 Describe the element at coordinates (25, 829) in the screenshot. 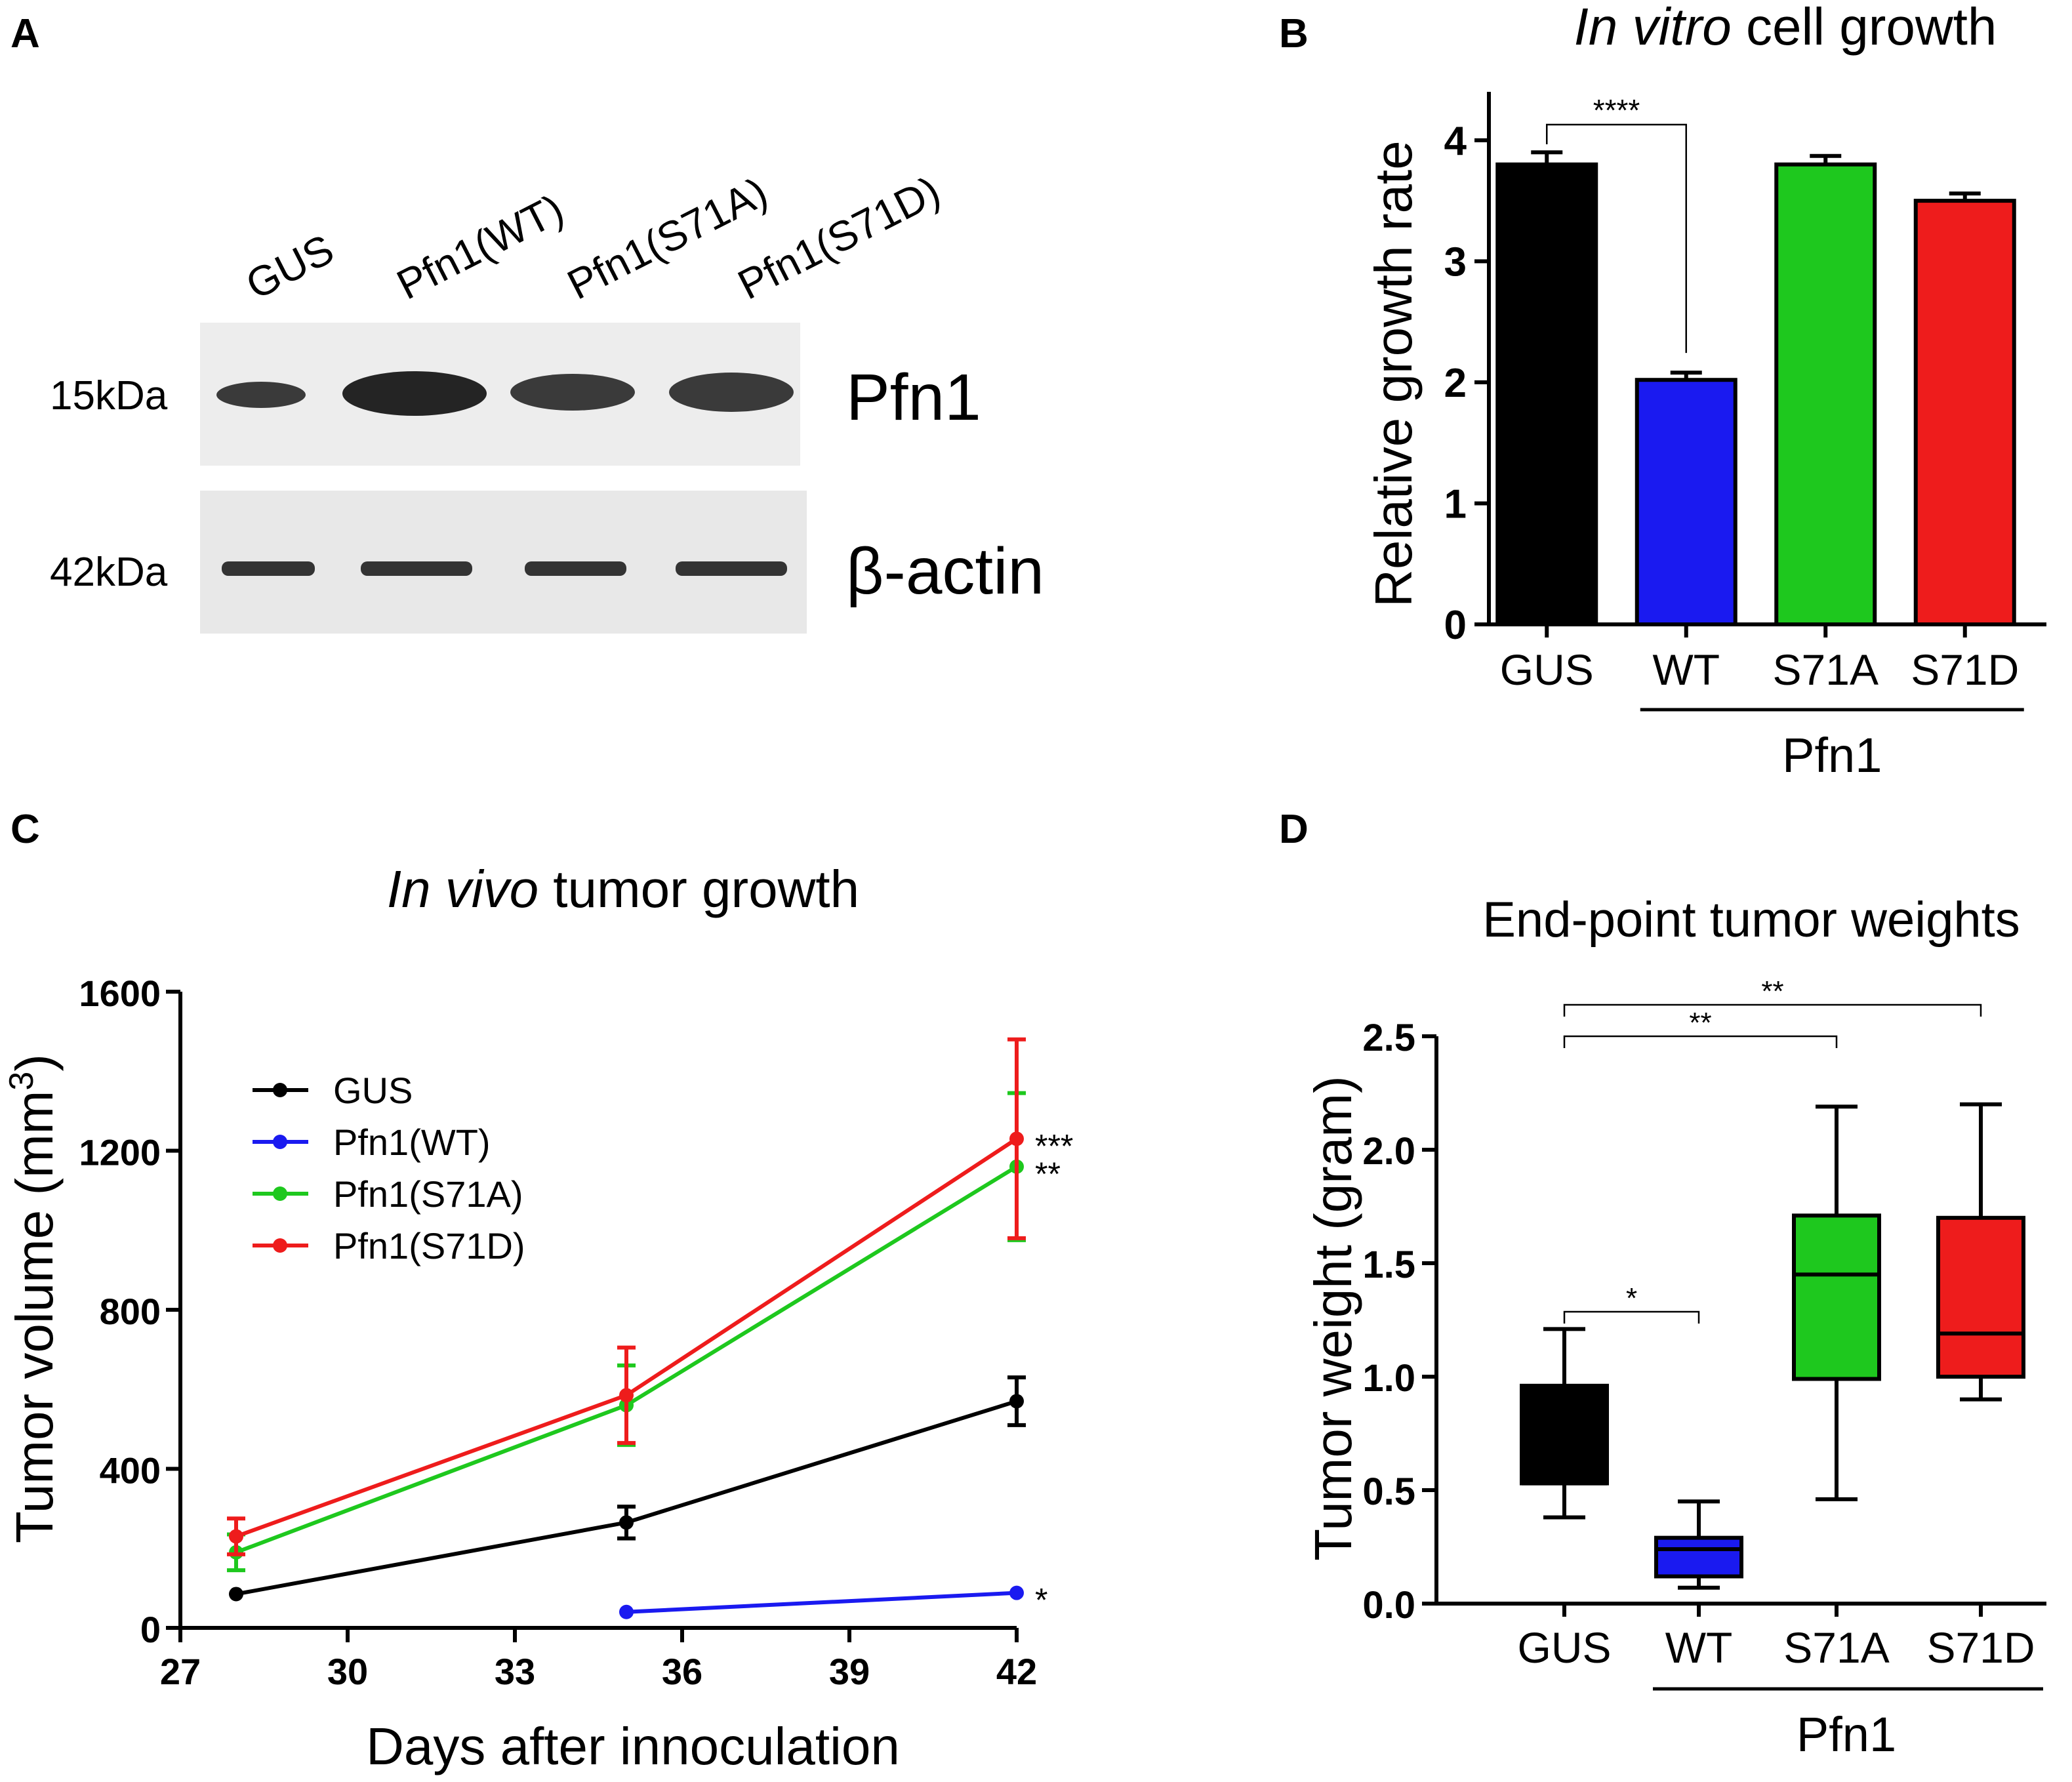

I see `panel-label-c: C` at that location.